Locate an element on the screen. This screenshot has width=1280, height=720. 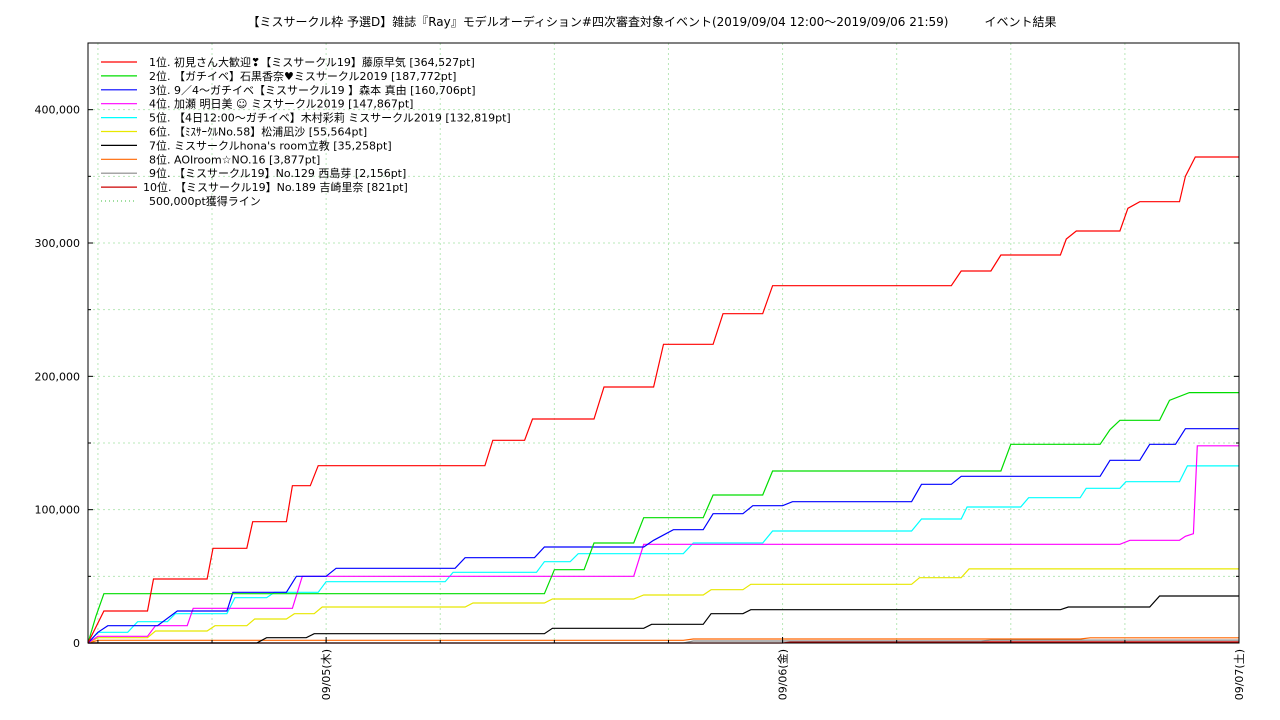
legend-label: 500,000pt獲得ライン is located at coordinates (205, 201).